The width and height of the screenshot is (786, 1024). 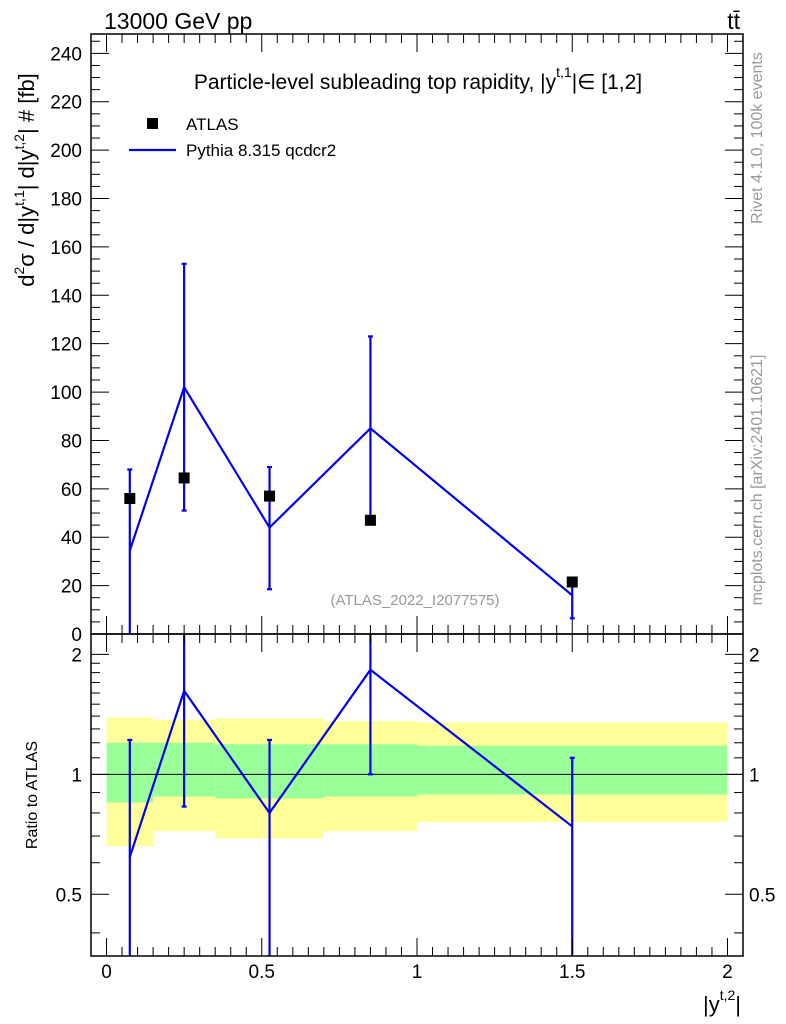 What do you see at coordinates (66, 345) in the screenshot?
I see `main-y-tick-label: 120` at bounding box center [66, 345].